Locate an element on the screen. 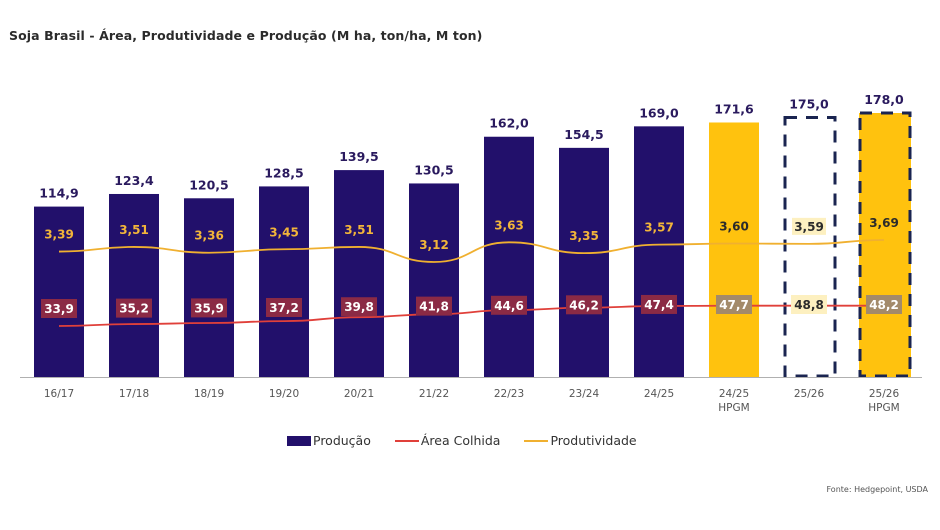 The height and width of the screenshot is (530, 940). productivity-label: 3,59 is located at coordinates (809, 227).